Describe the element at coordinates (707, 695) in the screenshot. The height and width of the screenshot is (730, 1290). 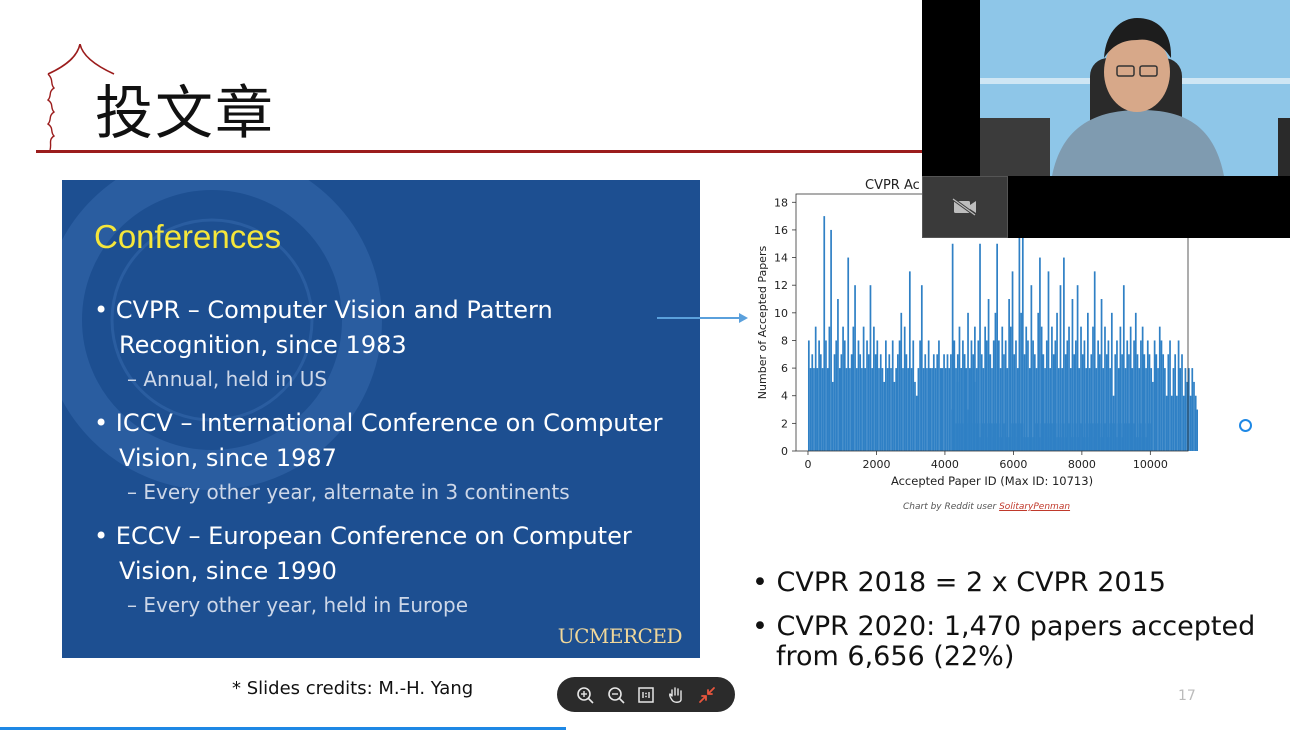
I see `exit-fullscreen-icon` at that location.